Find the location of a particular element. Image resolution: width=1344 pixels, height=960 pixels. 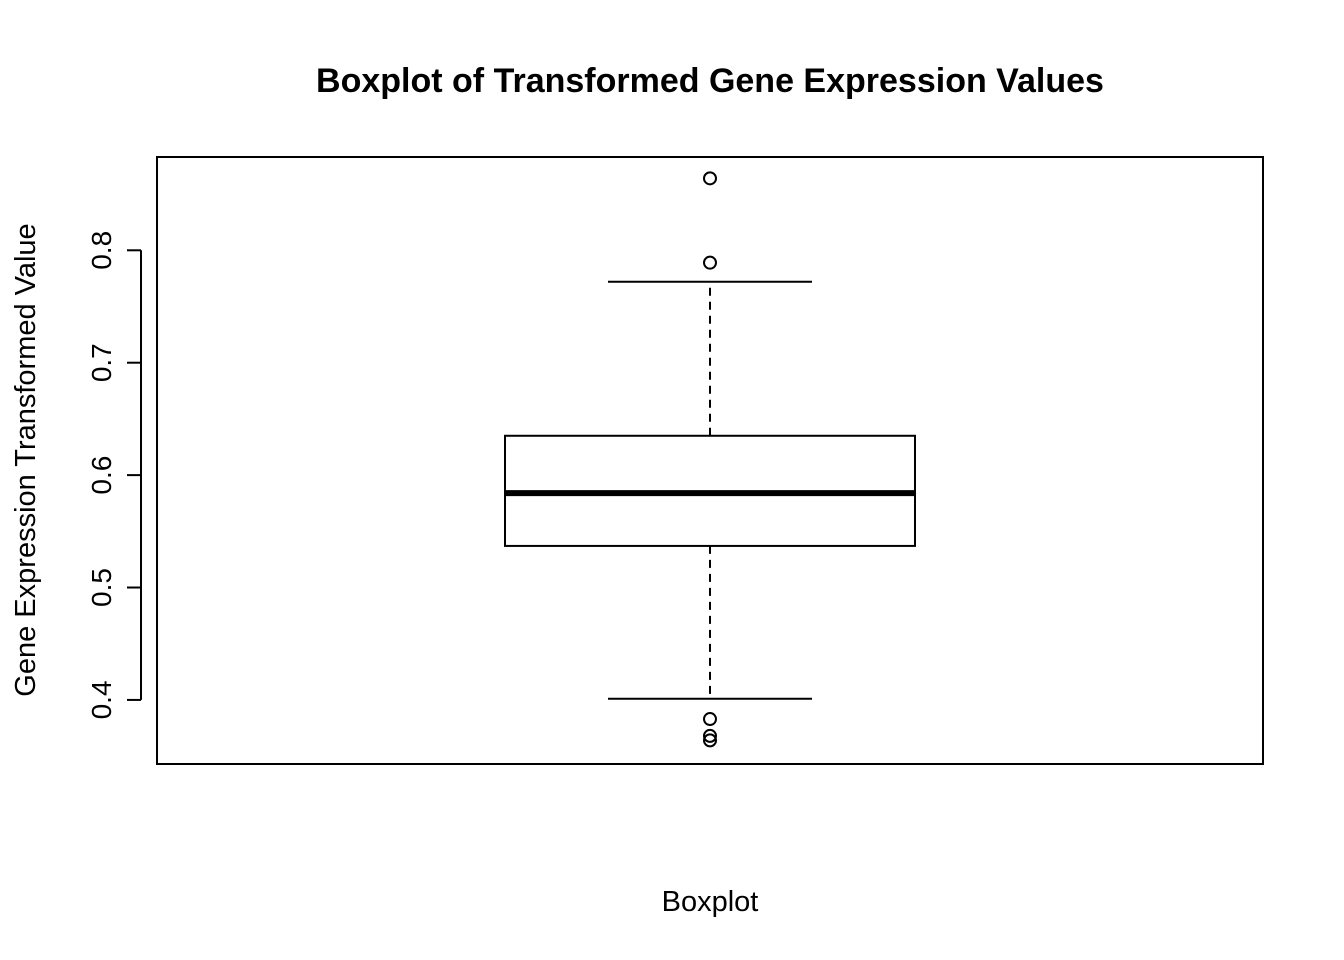

y-axis: 0.4 0.5 0.6 0.7 0.8 is located at coordinates (114, 475).